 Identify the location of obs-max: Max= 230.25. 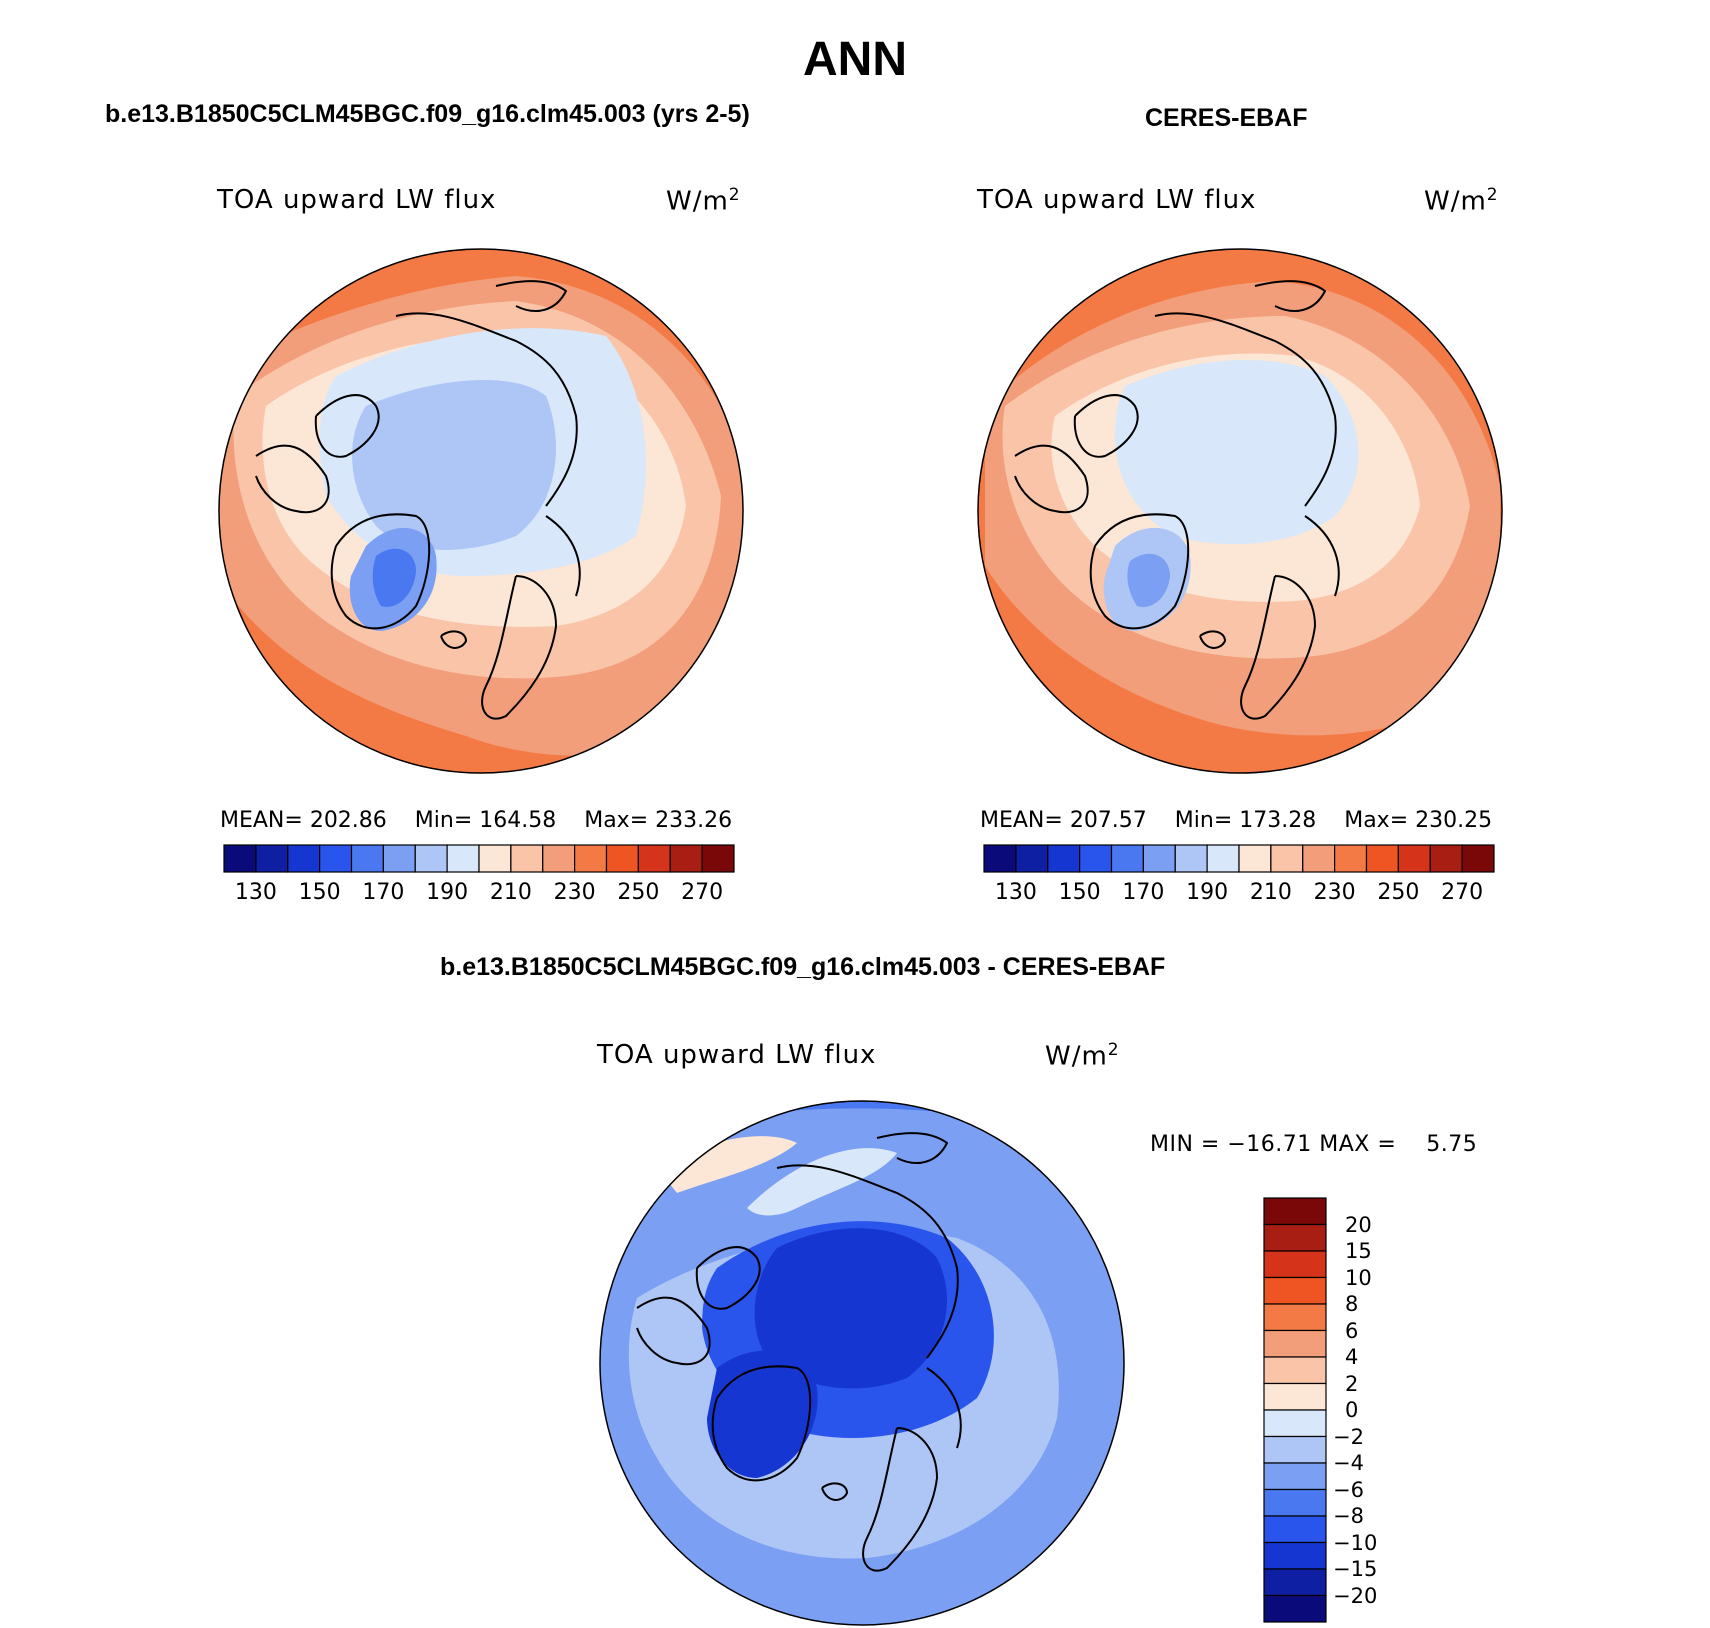
(1418, 820).